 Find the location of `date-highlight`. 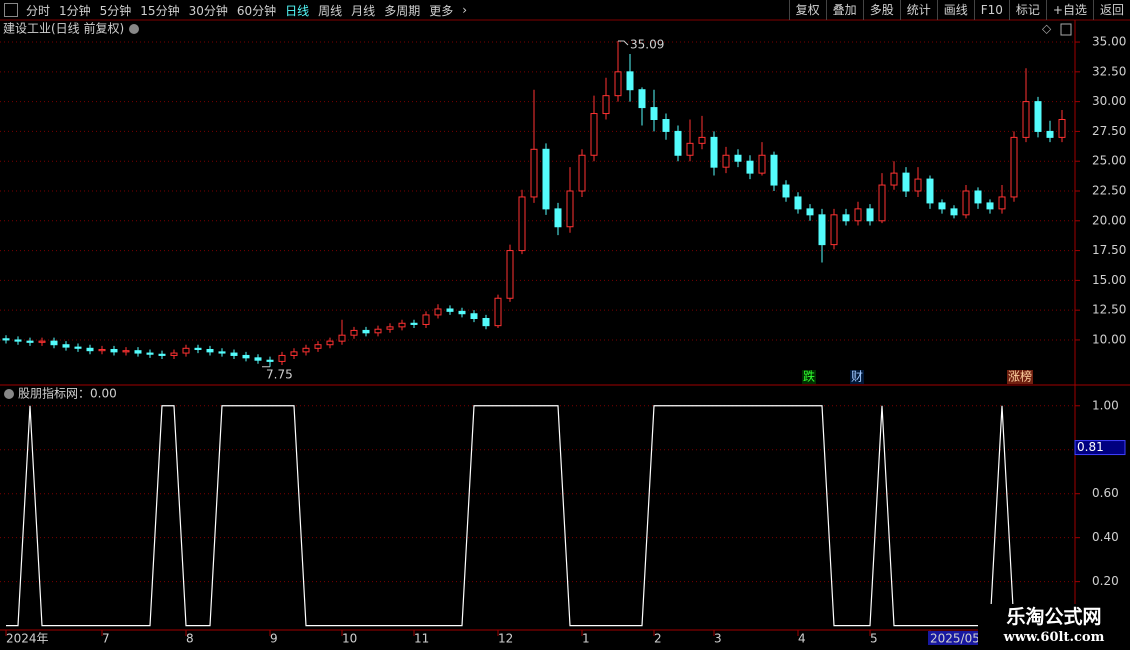

date-highlight is located at coordinates (956, 638).